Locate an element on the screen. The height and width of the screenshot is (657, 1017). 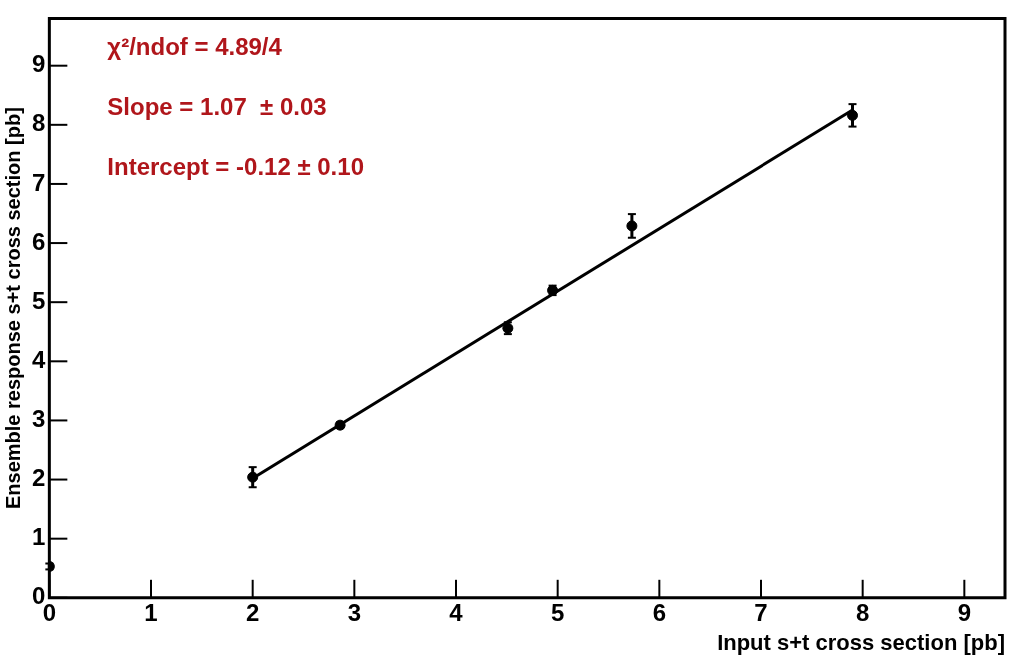
annotation: Slope = 1.07 ± 0.03 is located at coordinates (217, 107).